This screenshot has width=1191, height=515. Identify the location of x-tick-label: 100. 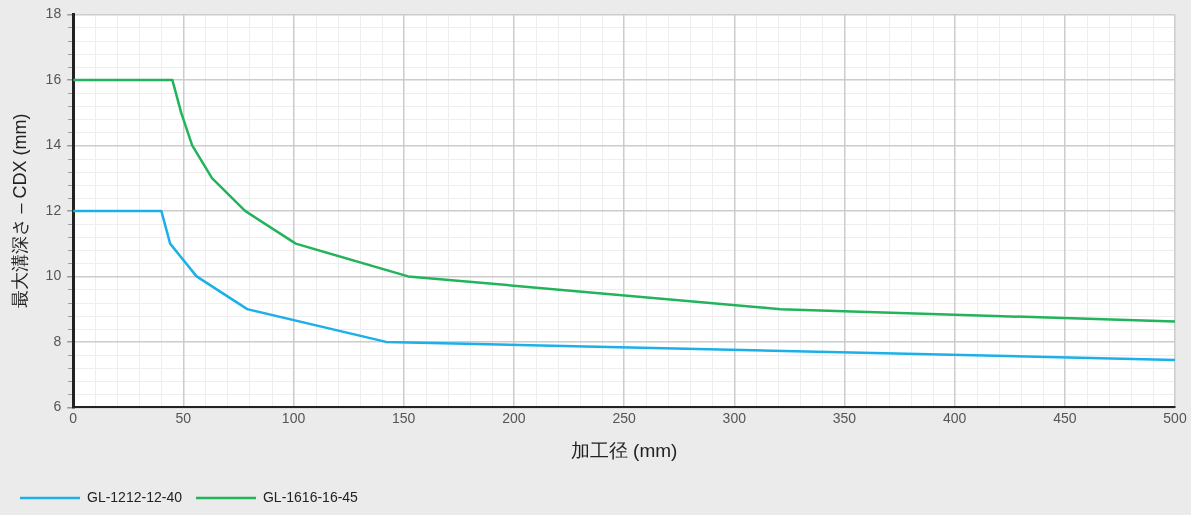
(293, 417).